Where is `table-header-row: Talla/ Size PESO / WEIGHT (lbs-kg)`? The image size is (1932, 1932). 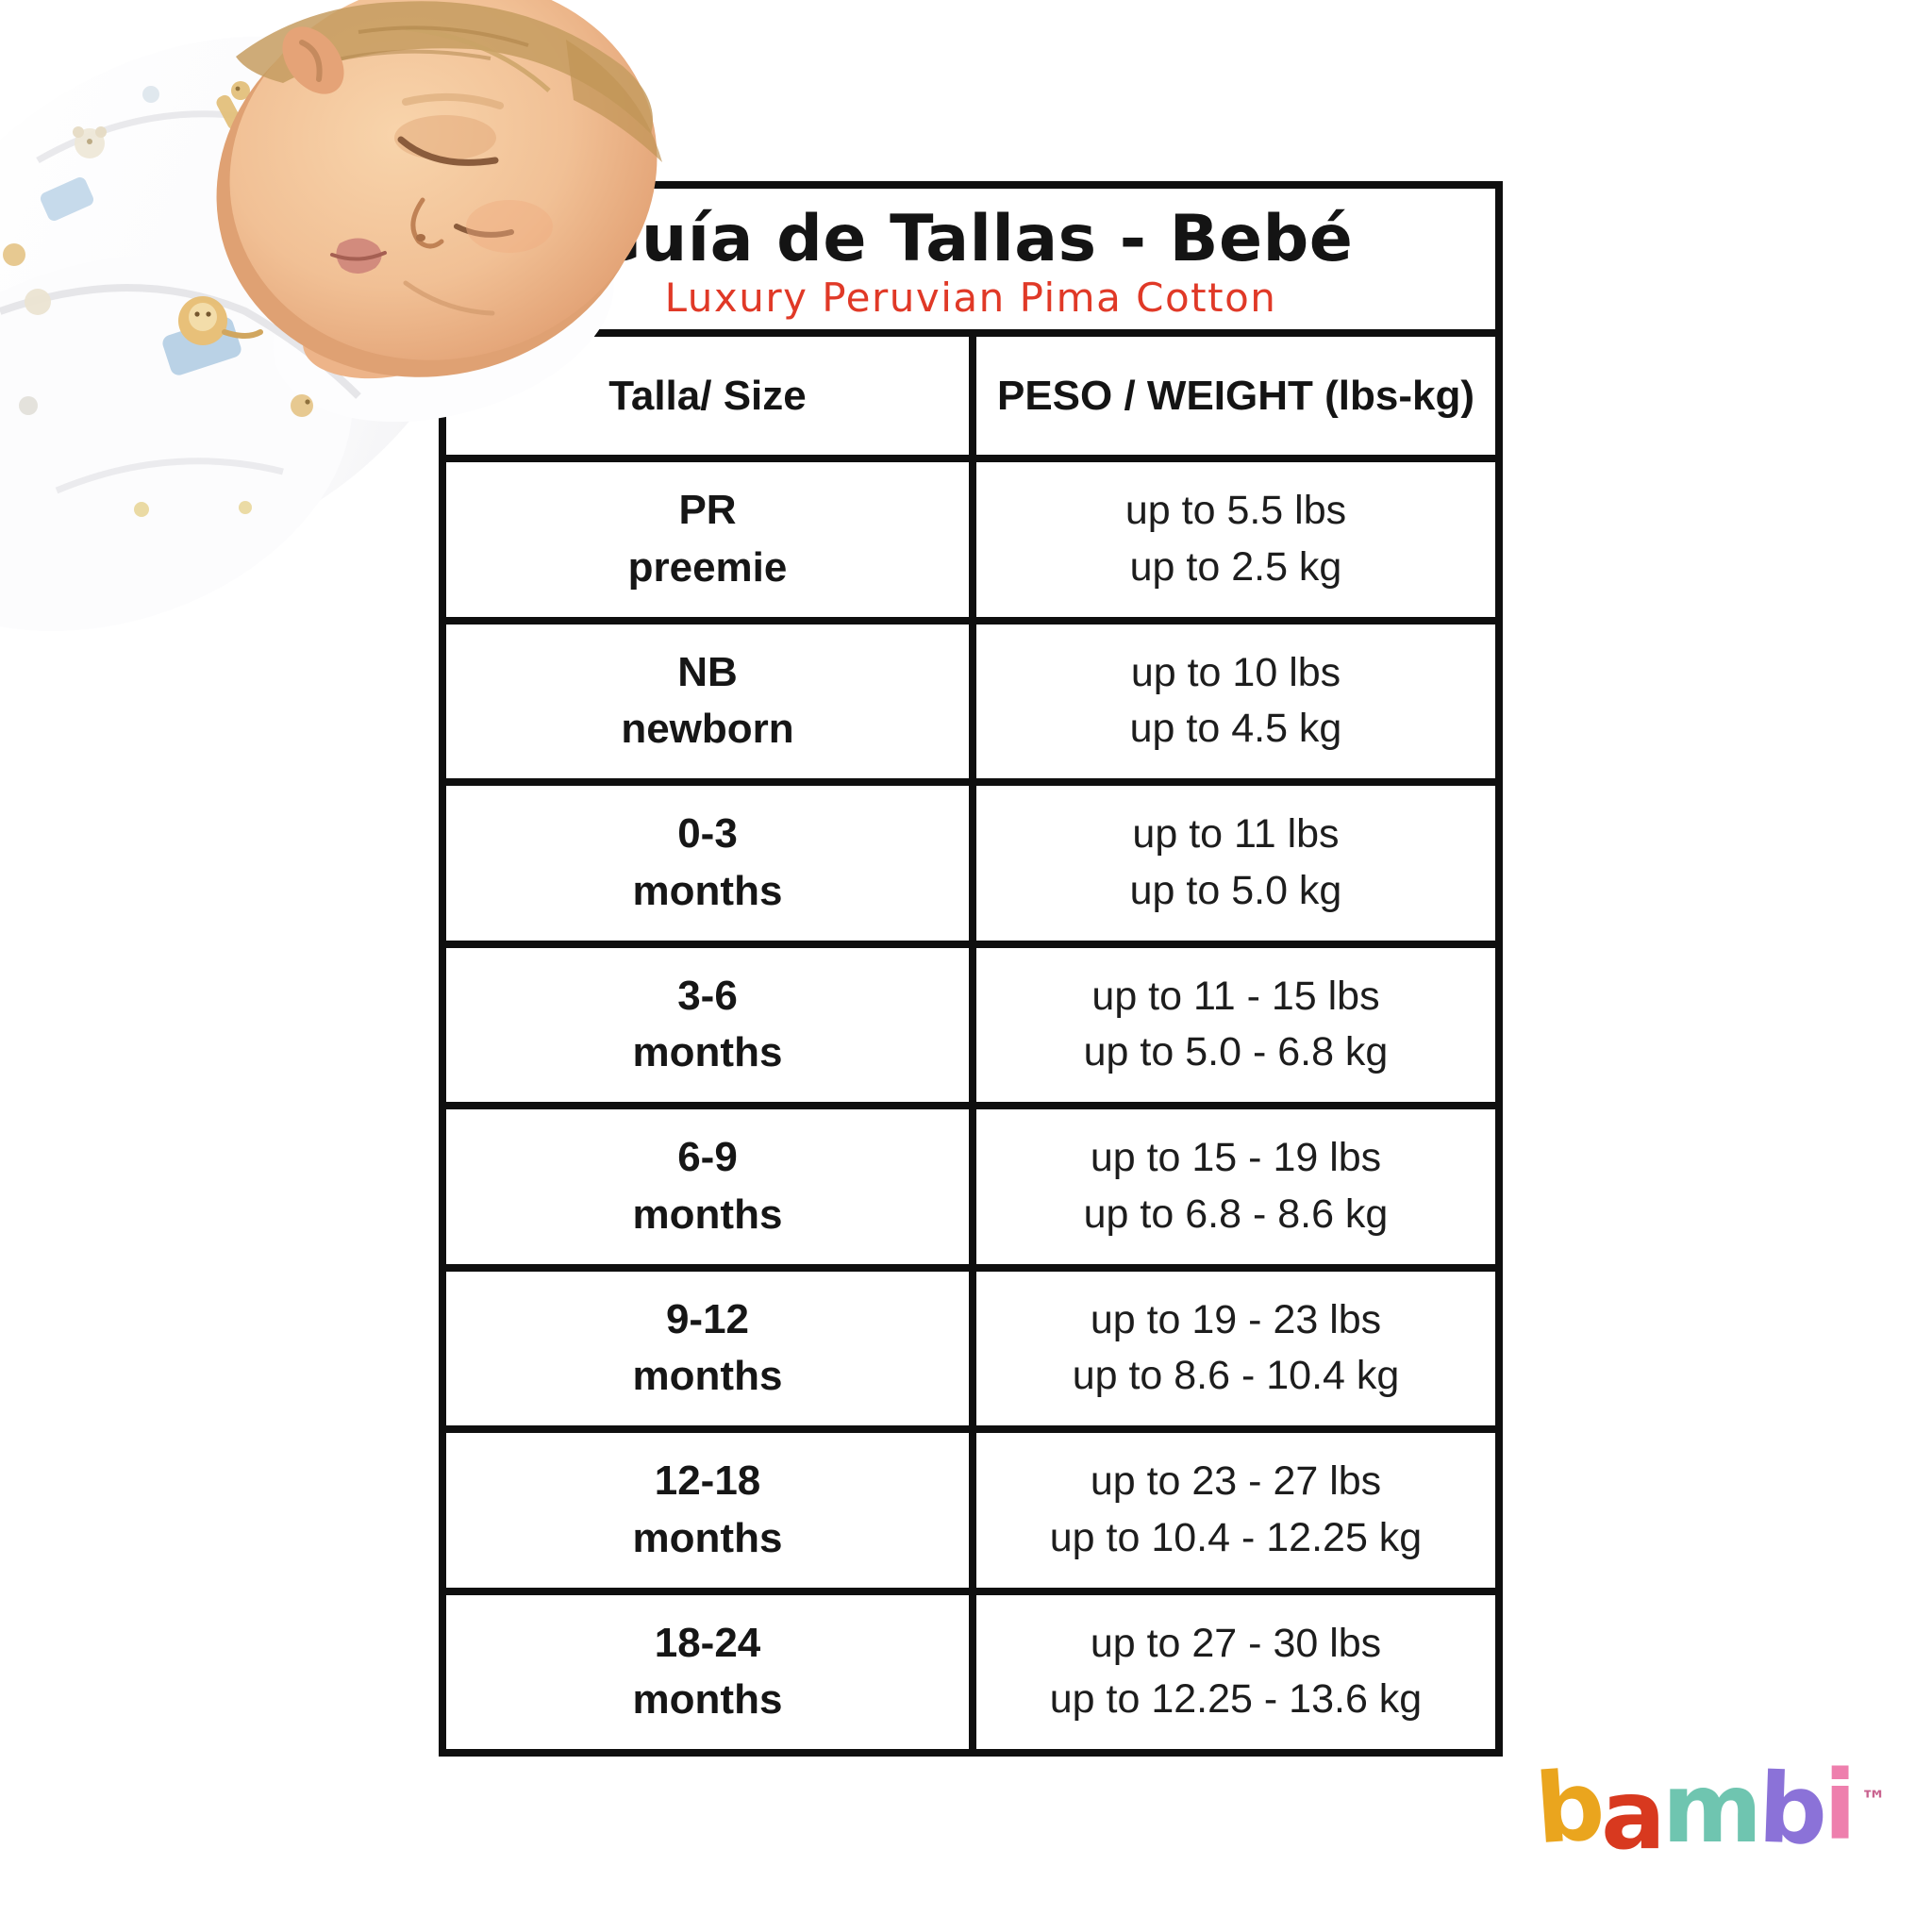 table-header-row: Talla/ Size PESO / WEIGHT (lbs-kg) is located at coordinates (971, 399).